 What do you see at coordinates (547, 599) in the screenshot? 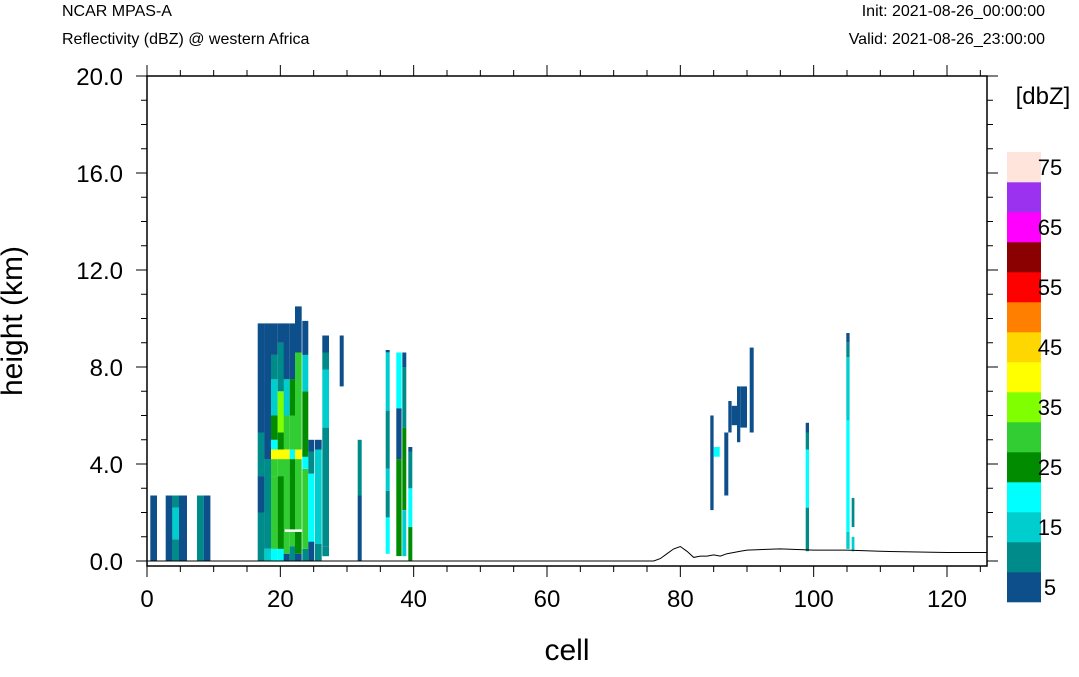
I see `x-tick-label: 60` at bounding box center [547, 599].